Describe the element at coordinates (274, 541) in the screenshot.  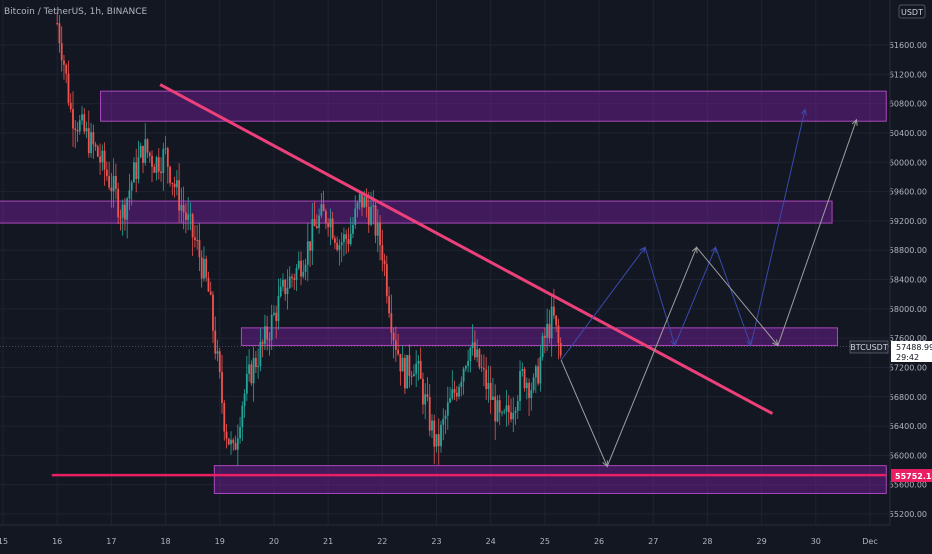
I see `x-tick-label: 20` at that location.